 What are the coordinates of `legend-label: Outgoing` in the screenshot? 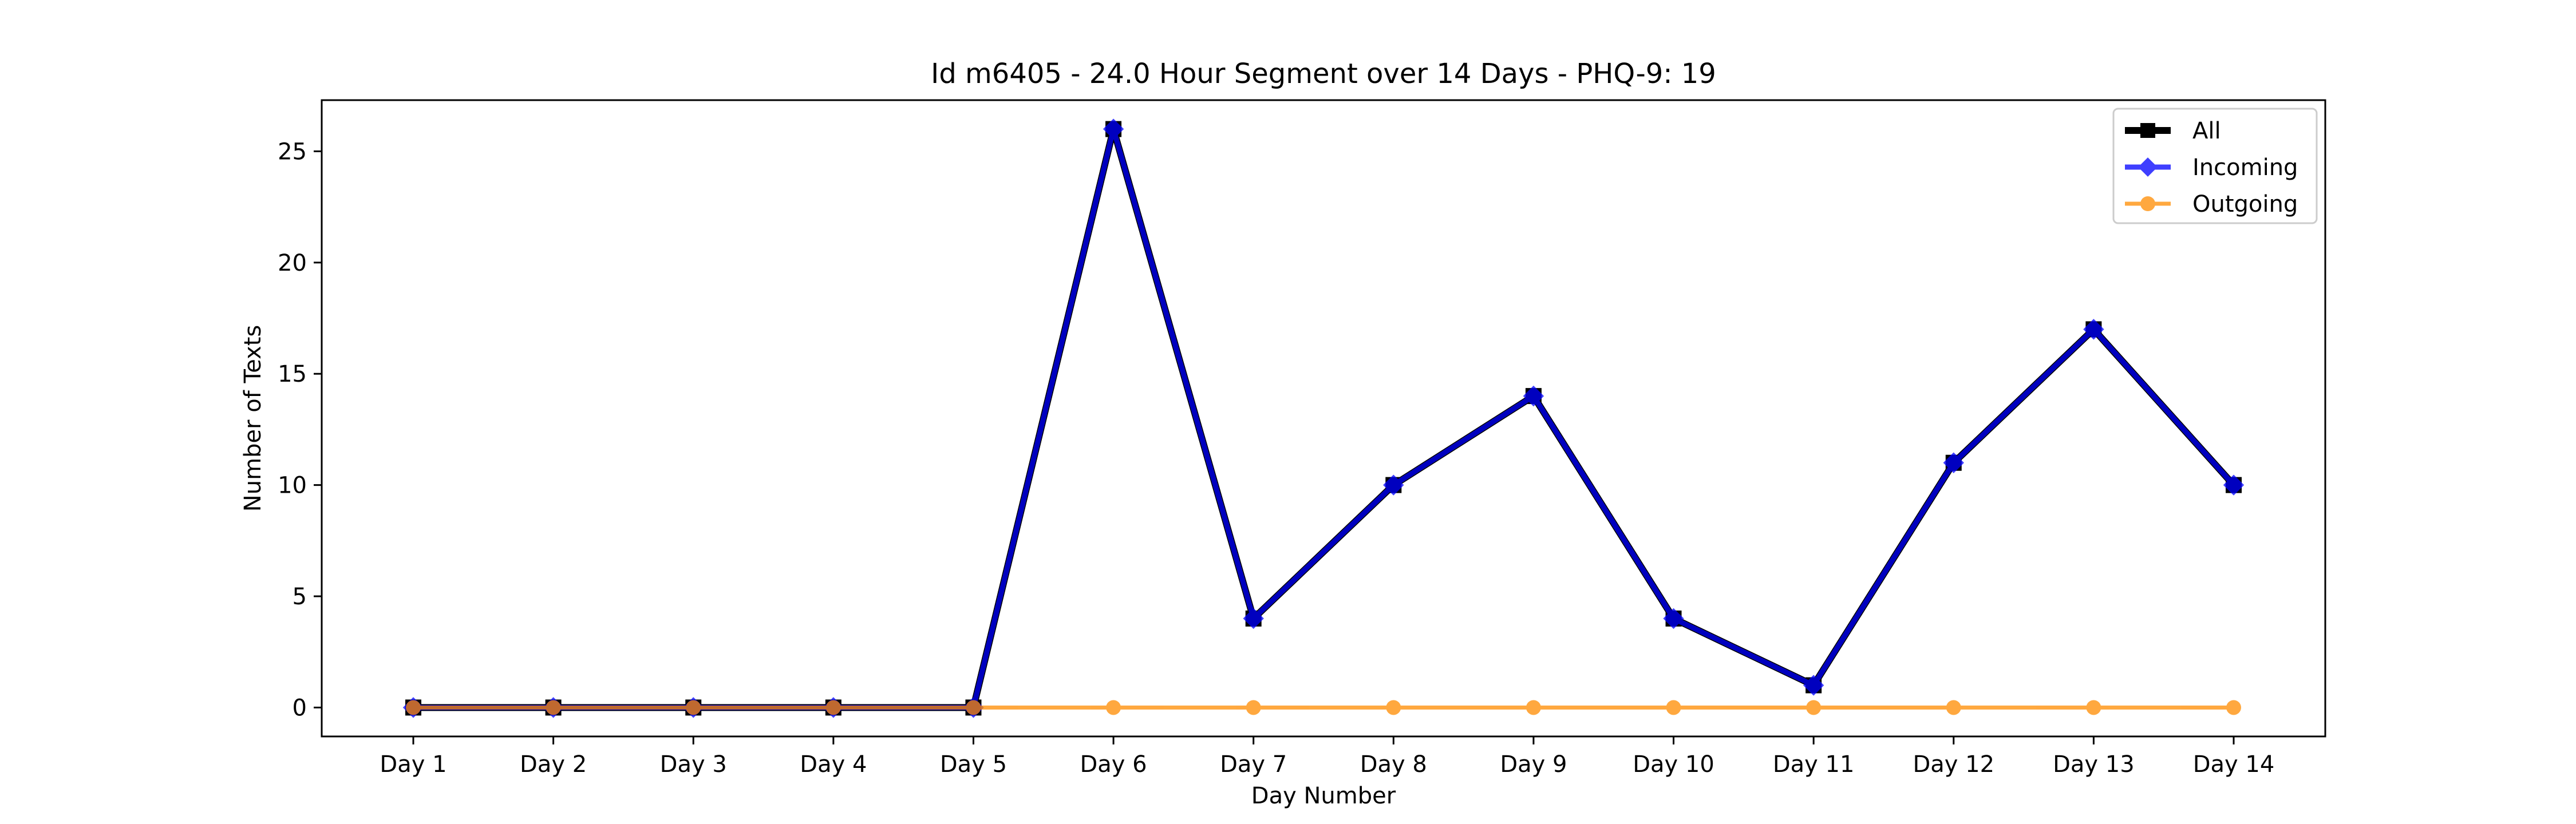 It's located at (2245, 204).